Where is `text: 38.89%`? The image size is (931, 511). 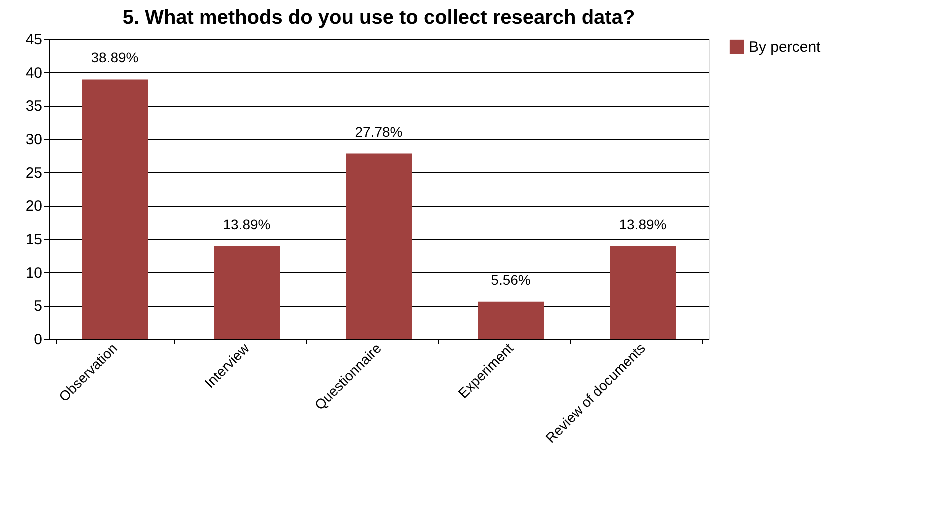 text: 38.89% is located at coordinates (115, 58).